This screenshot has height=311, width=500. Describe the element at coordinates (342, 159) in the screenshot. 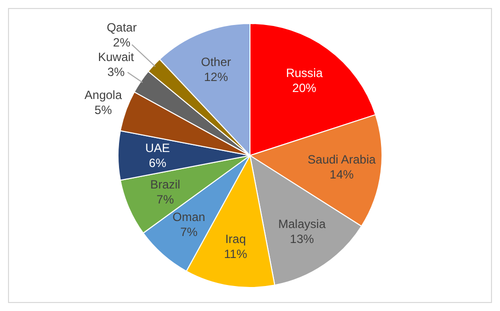

I see `slice-label: Saudi Arabia` at that location.